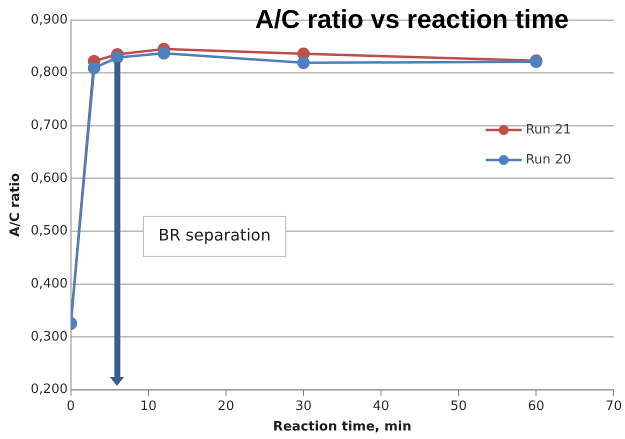  I want to click on y-tick-label: 0,800, so click(49, 72).